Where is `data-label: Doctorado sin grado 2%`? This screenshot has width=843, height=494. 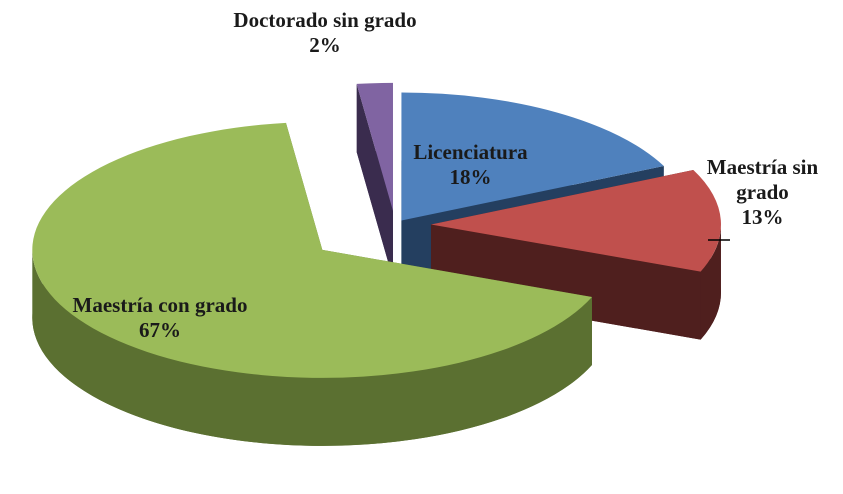 data-label: Doctorado sin grado 2% is located at coordinates (325, 33).